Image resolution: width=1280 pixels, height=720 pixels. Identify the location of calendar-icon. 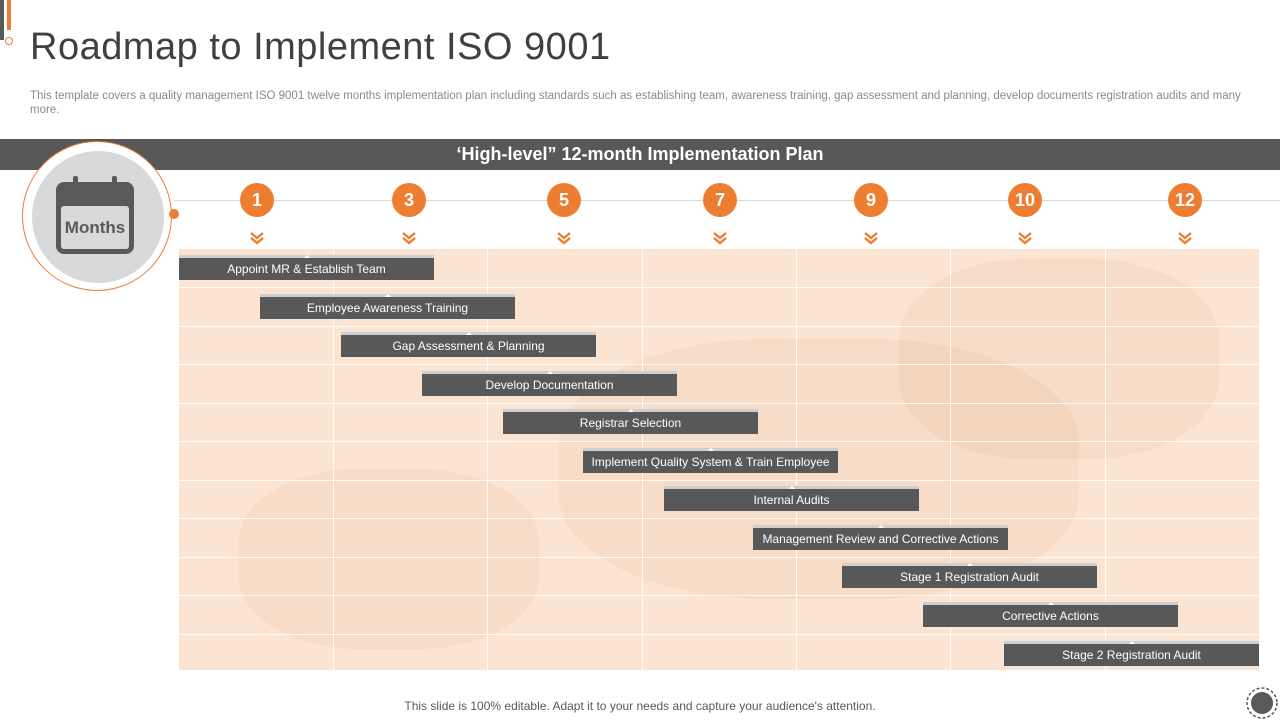
(95, 215).